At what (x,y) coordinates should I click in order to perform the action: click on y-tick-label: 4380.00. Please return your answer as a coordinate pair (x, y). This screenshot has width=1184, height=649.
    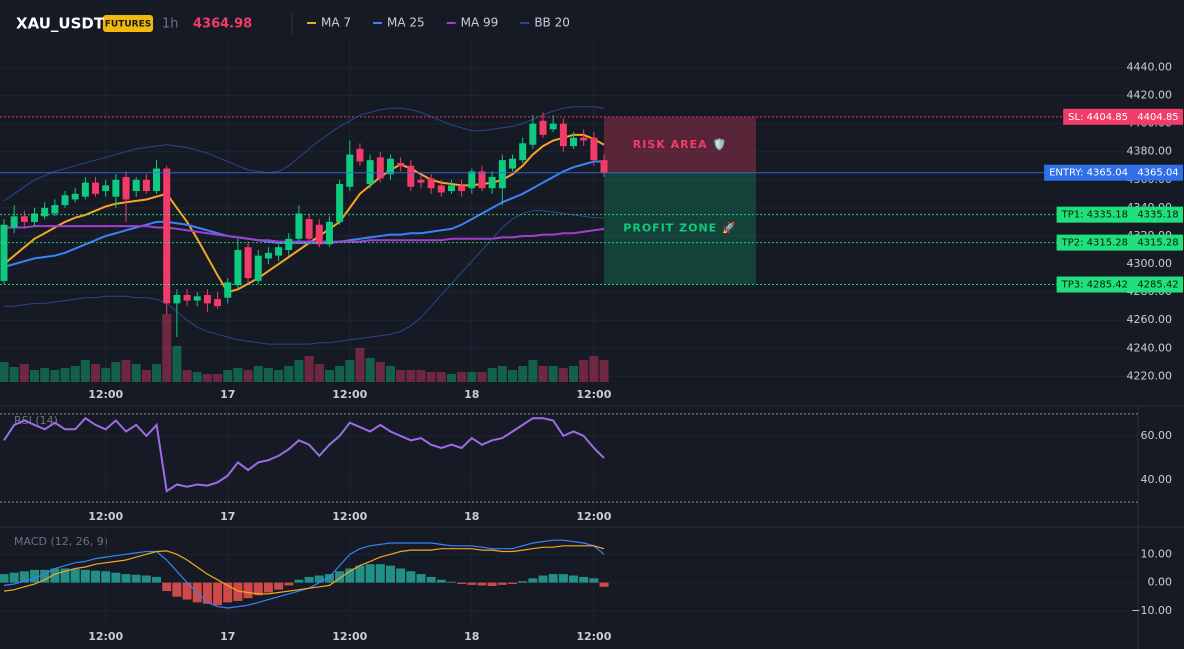
    Looking at the image, I should click on (1150, 151).